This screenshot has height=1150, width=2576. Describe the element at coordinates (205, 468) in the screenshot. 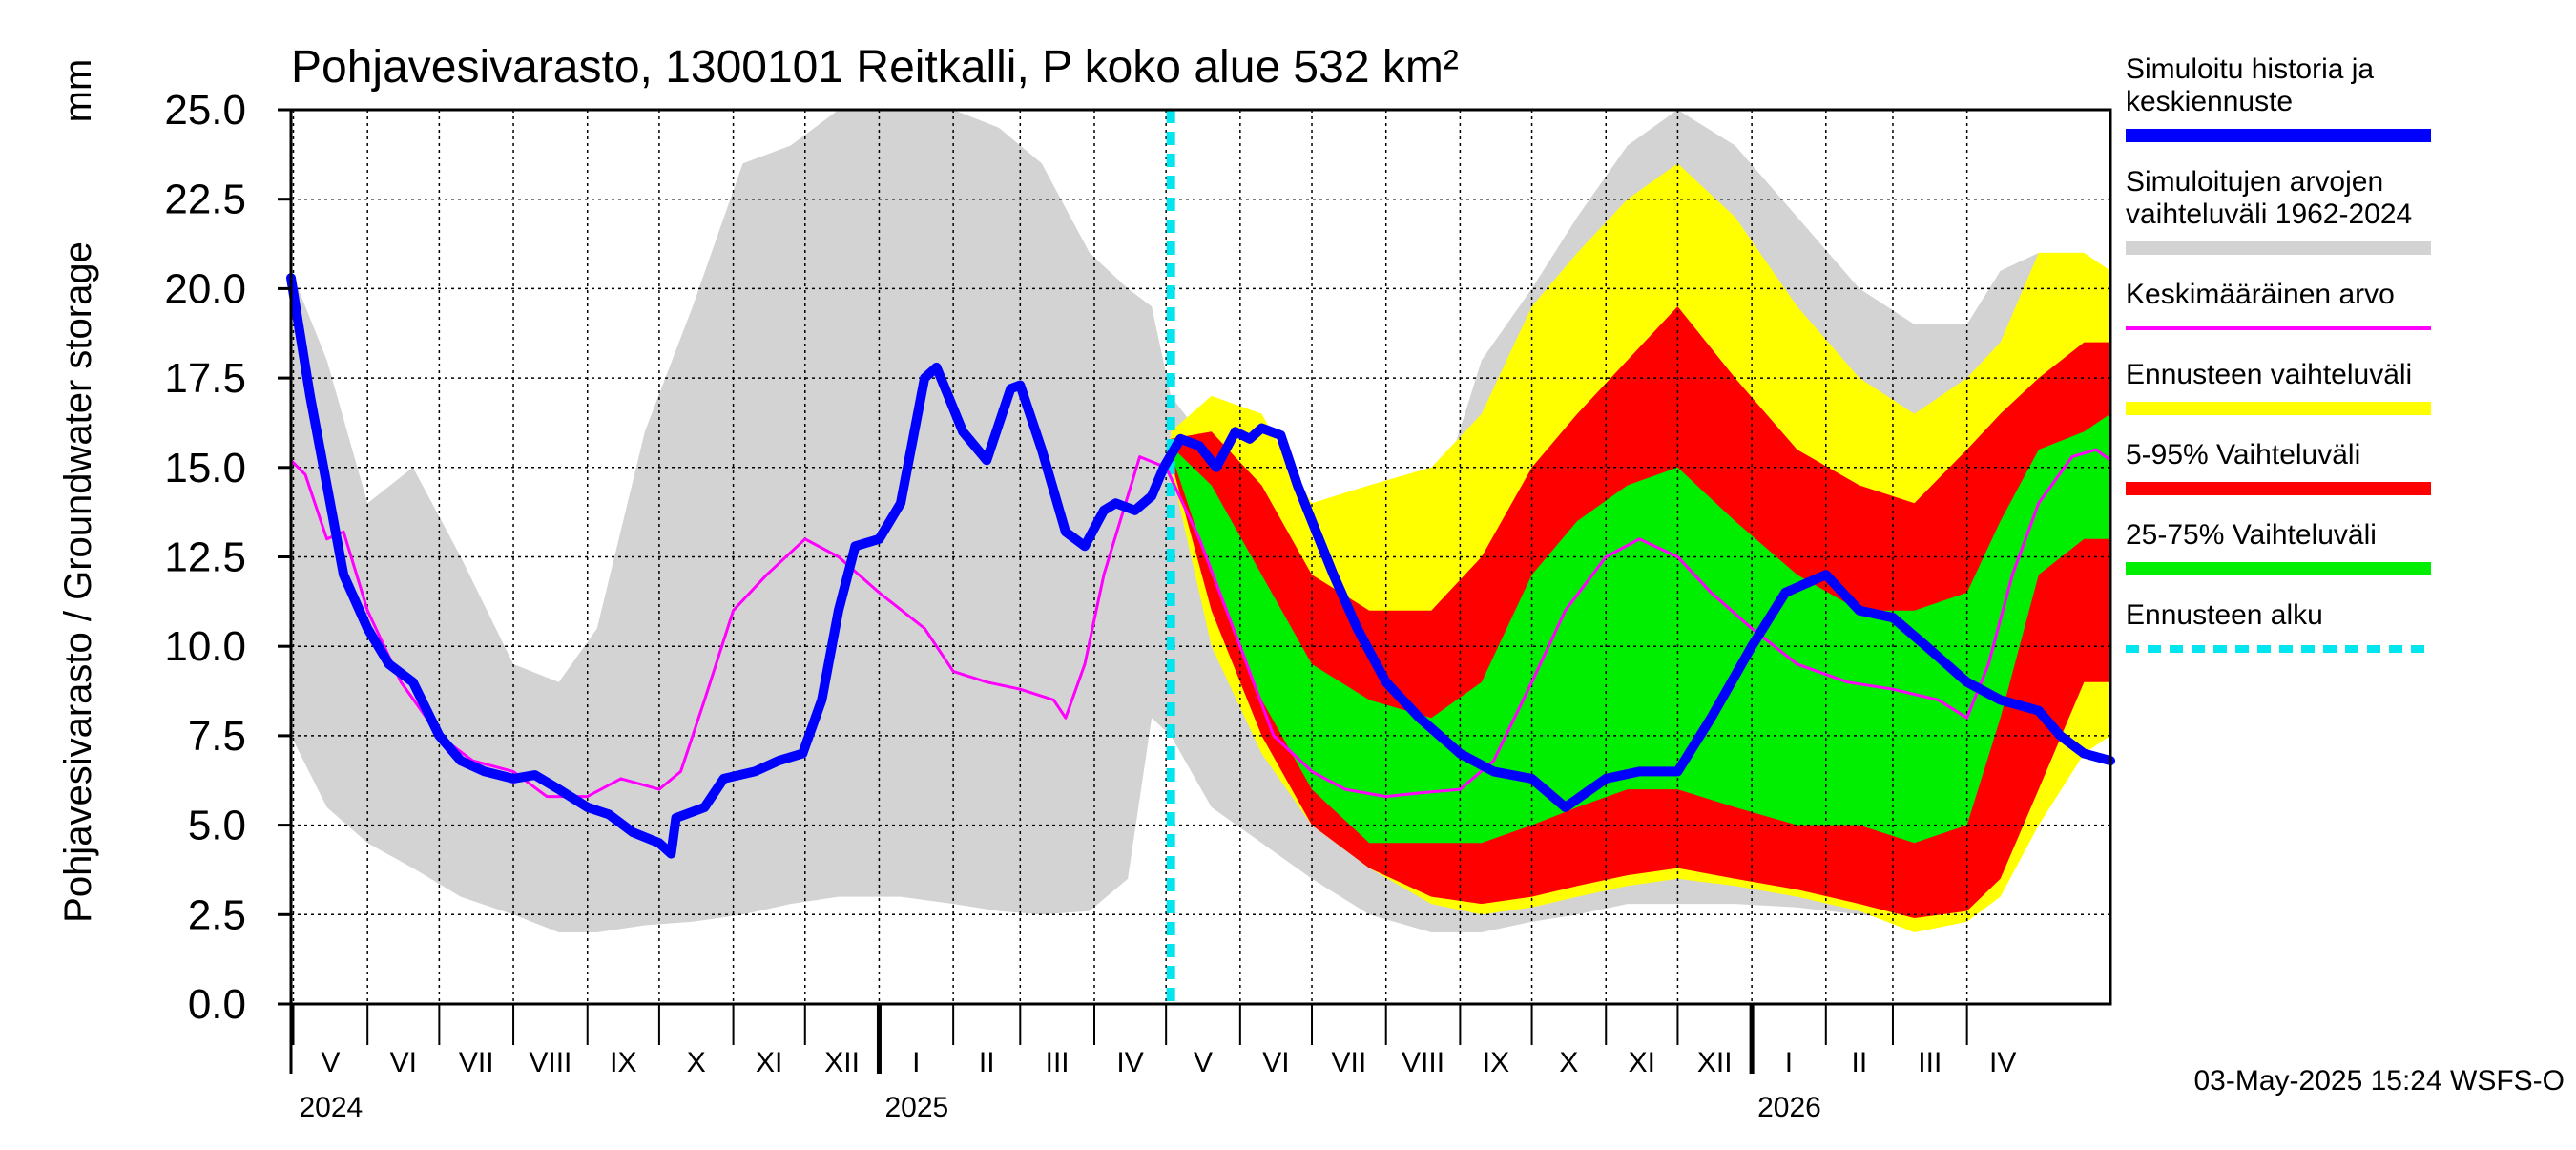

I see `y-tick-label: 15.0` at that location.